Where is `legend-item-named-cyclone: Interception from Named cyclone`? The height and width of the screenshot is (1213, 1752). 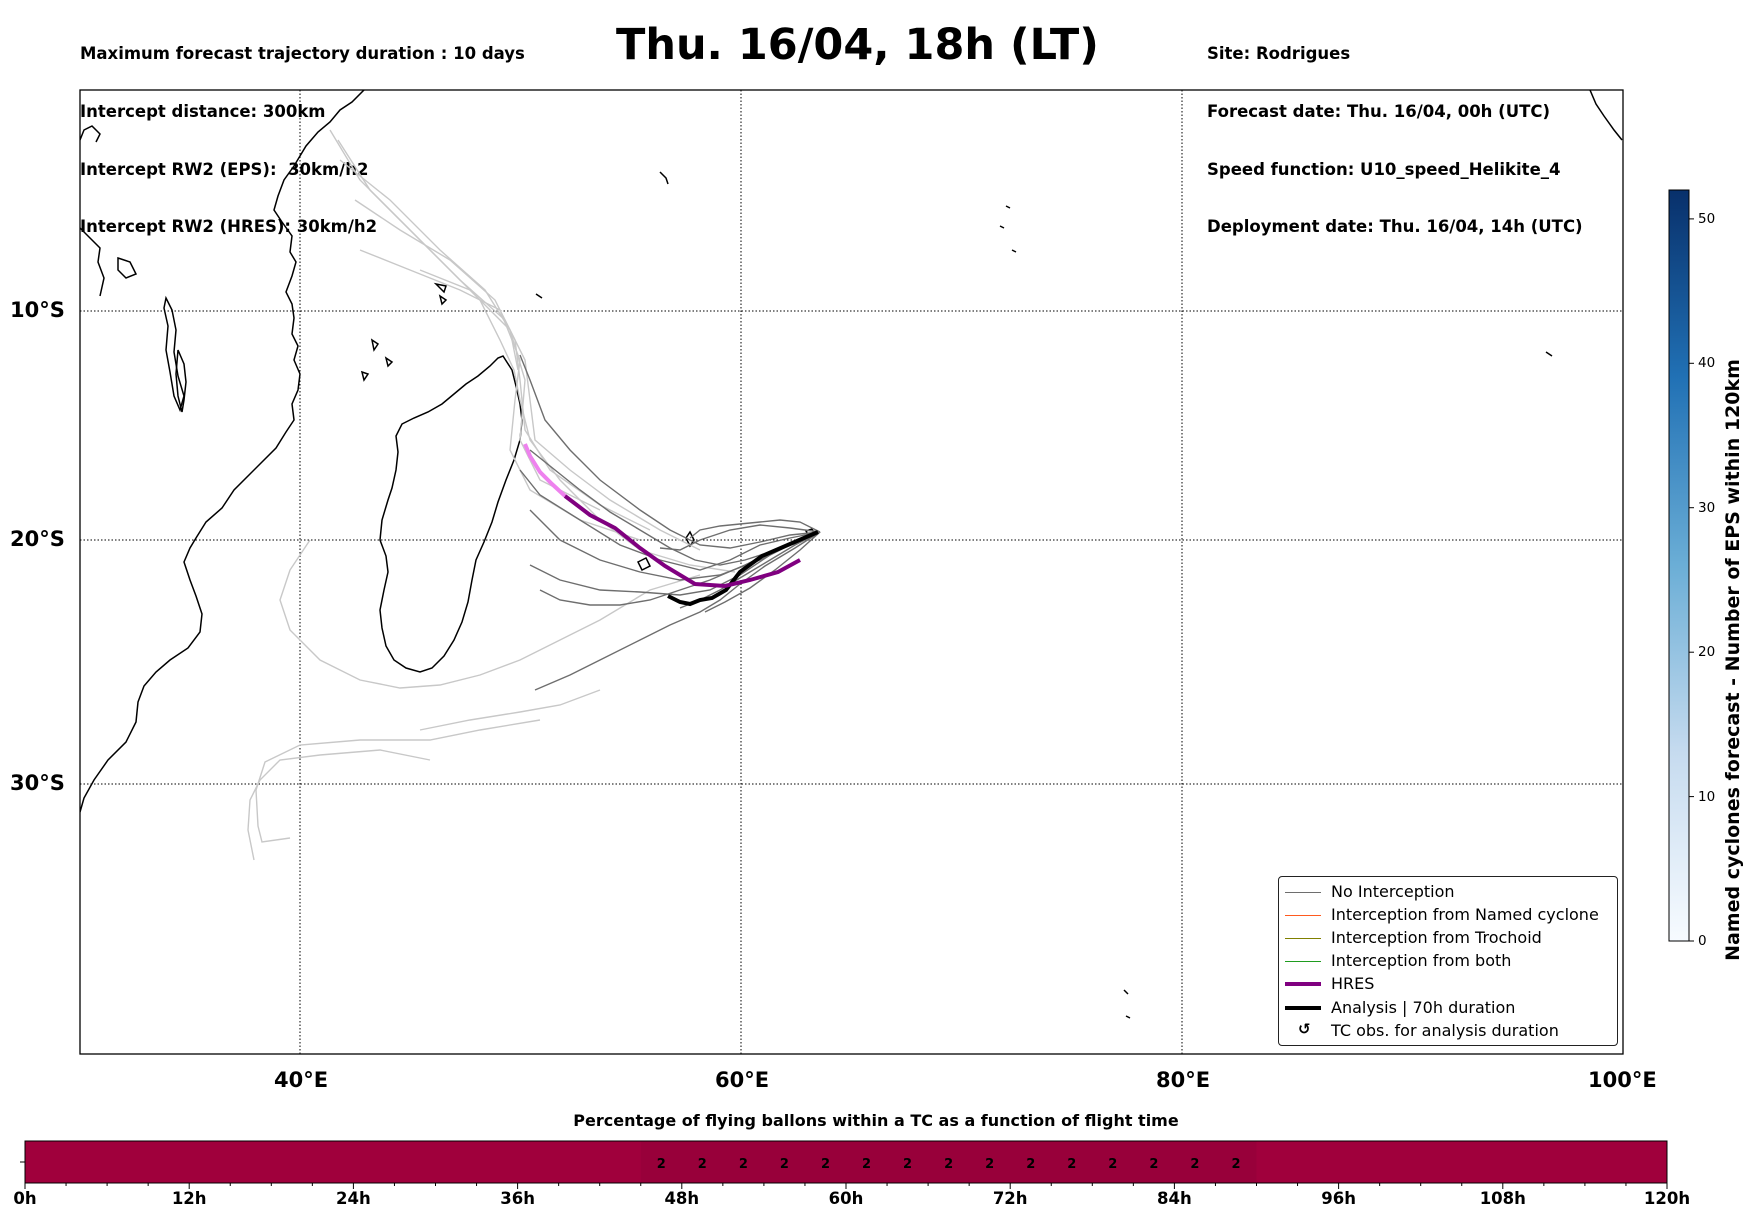
legend-item-named-cyclone: Interception from Named cyclone is located at coordinates (1448, 915).